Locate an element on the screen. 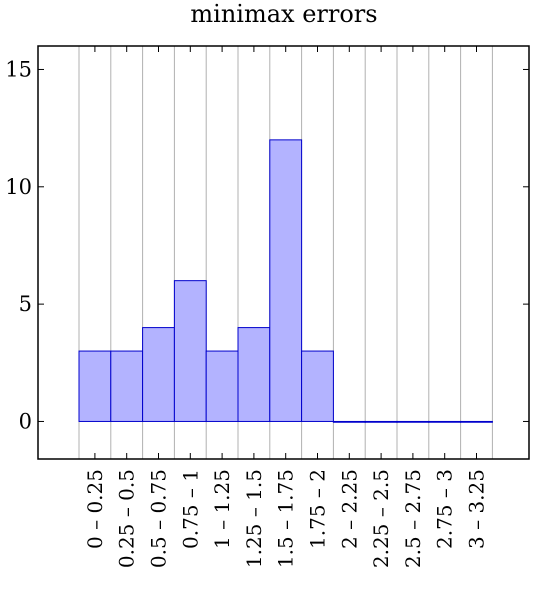 The image size is (535, 606). x-tick-label: 0 – 0.25 is located at coordinates (95, 509).